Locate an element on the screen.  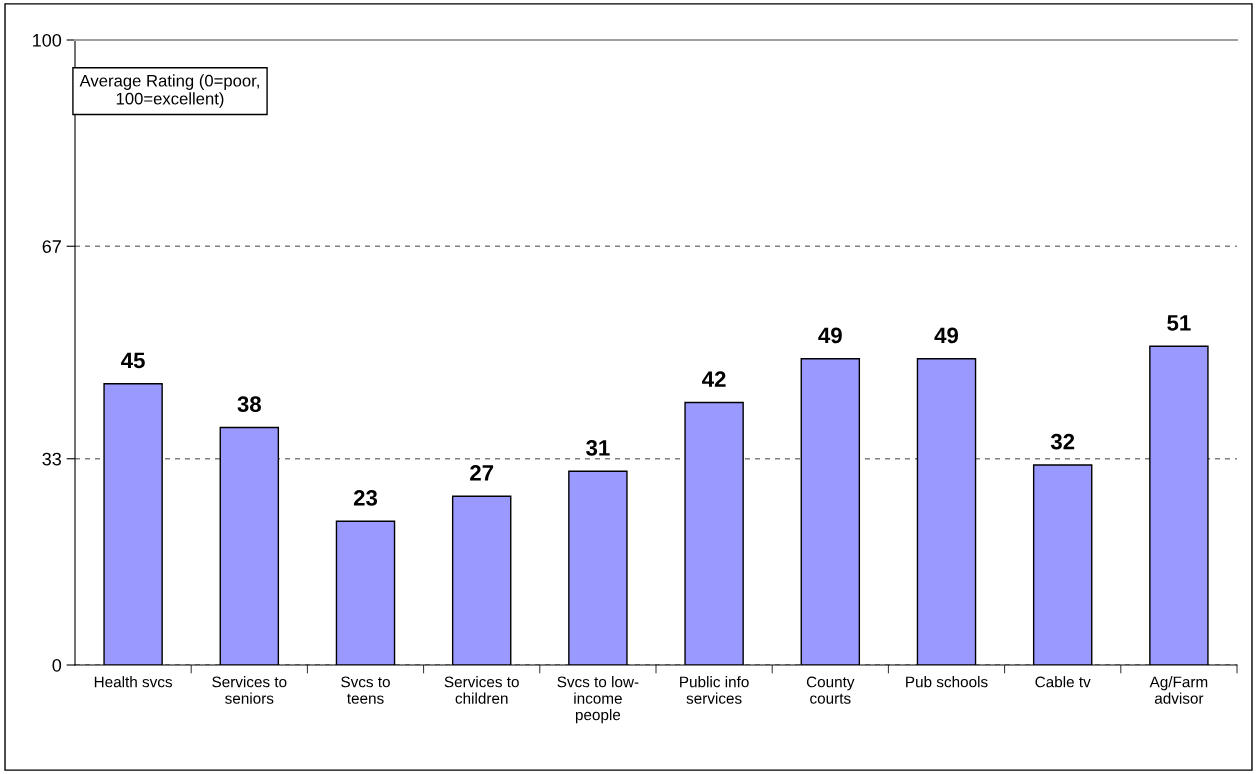
data-label: 42 is located at coordinates (714, 379).